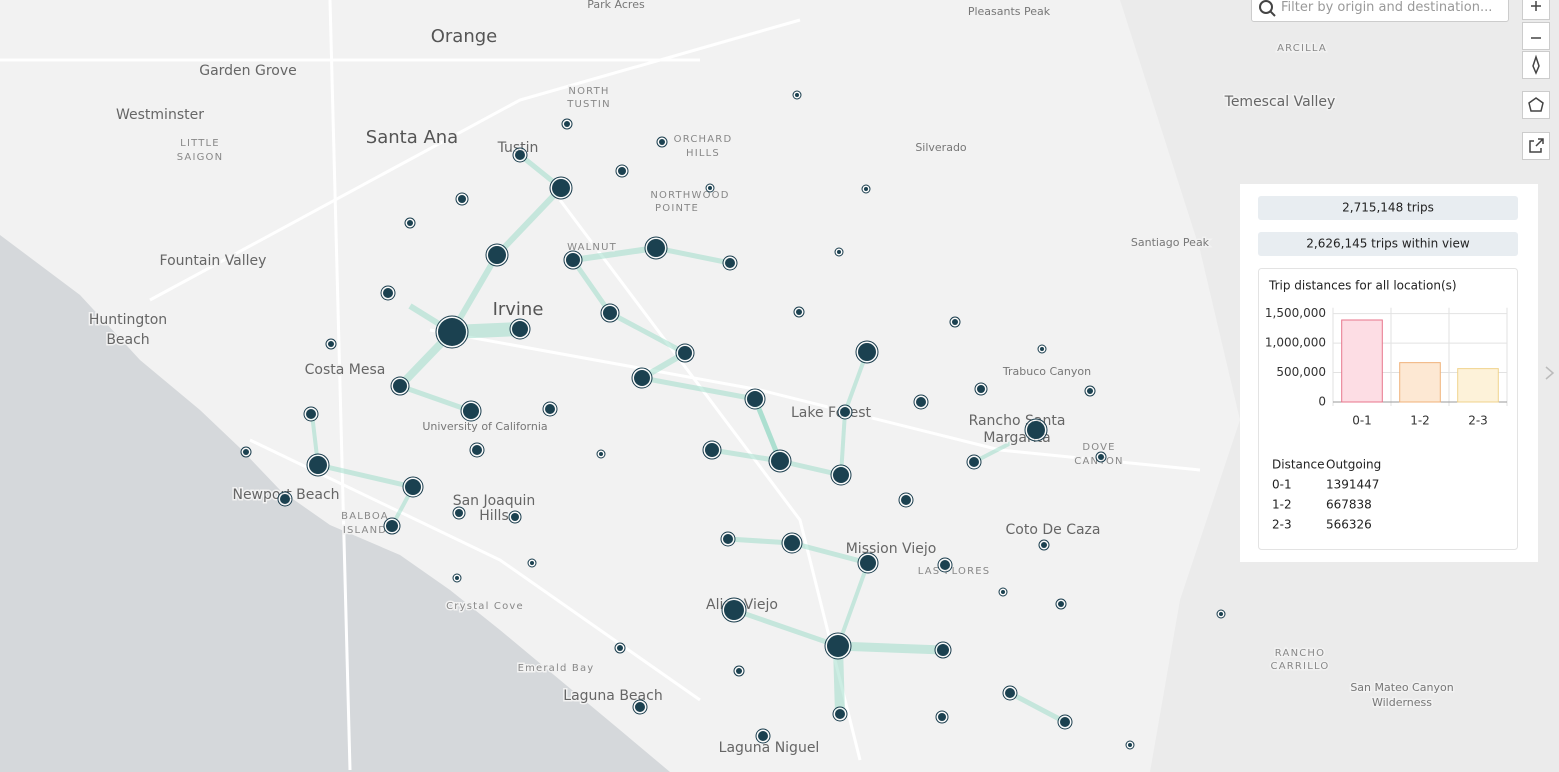  I want to click on place-label: ARCILLA, so click(1302, 48).